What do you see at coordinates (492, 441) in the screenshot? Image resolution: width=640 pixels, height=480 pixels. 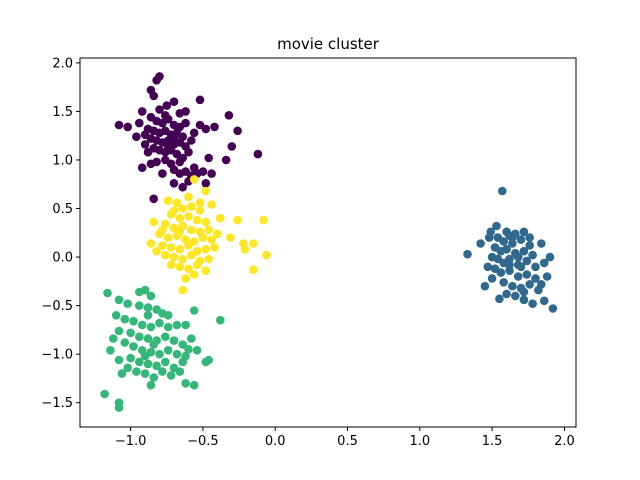 I see `x-tick-label: 1.5` at bounding box center [492, 441].